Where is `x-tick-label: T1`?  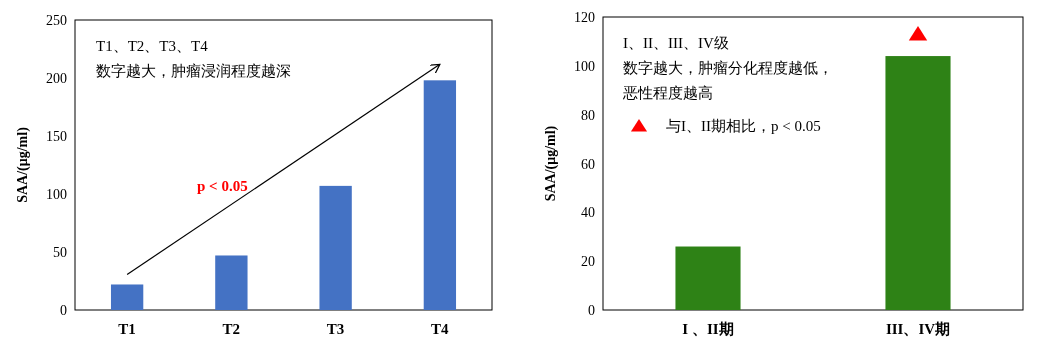 x-tick-label: T1 is located at coordinates (127, 329).